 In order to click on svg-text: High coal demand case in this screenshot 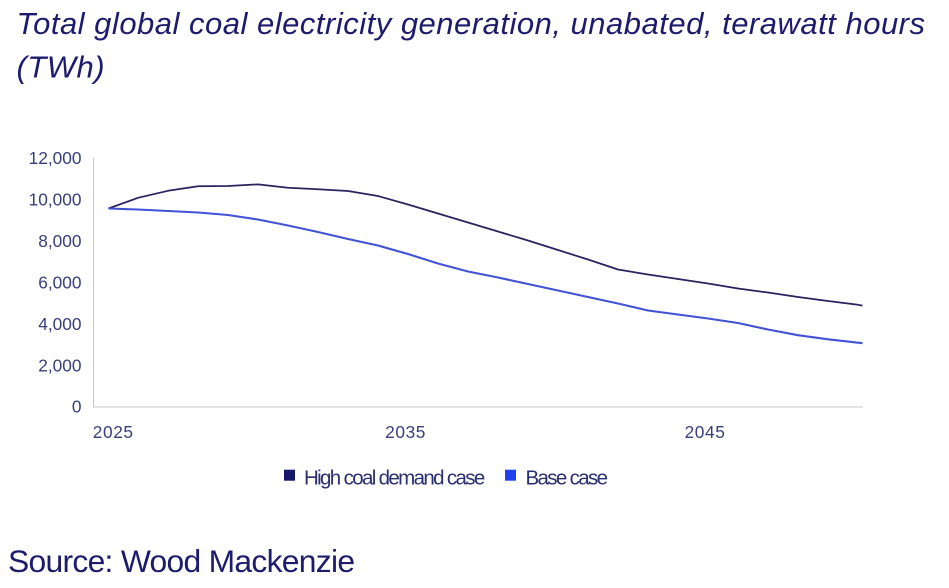, I will do `click(394, 477)`.